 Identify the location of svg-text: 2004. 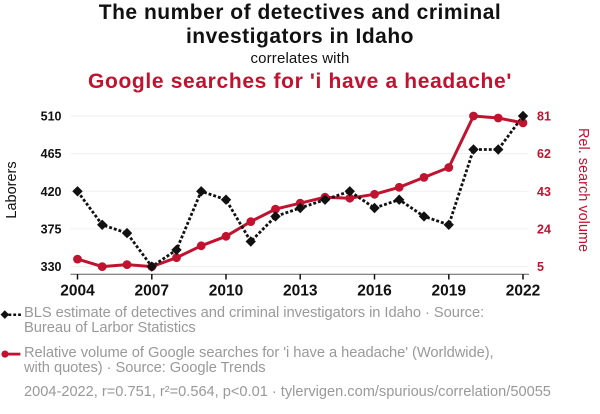
(77, 291).